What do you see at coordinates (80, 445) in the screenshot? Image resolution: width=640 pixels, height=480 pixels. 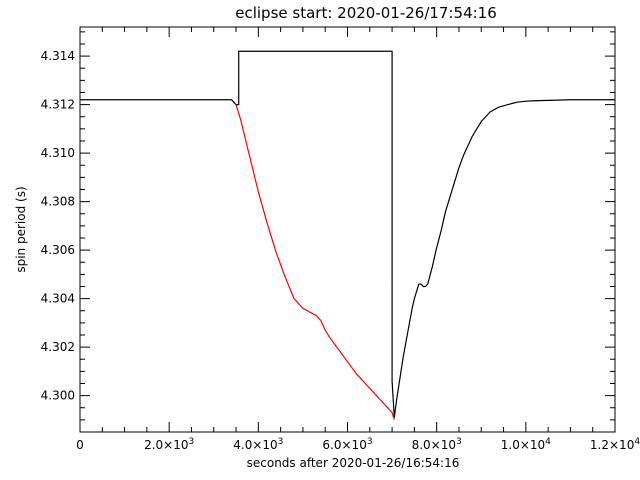 I see `x-tick-label: 0` at bounding box center [80, 445].